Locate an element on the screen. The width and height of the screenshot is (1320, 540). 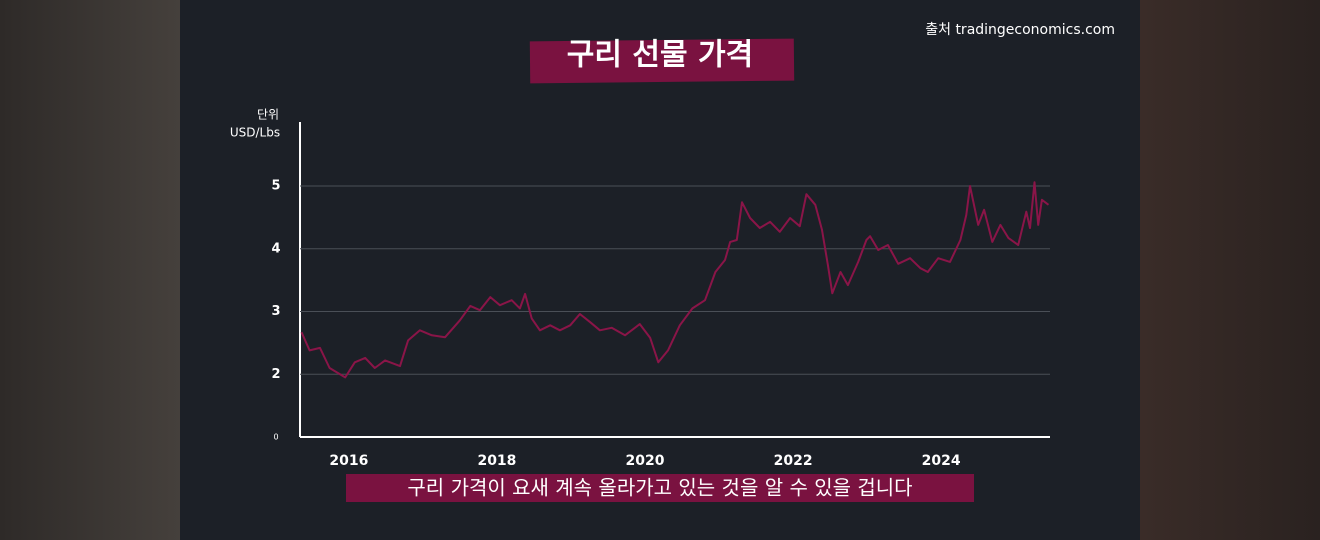
x-tick-label: 2024 is located at coordinates (941, 461).